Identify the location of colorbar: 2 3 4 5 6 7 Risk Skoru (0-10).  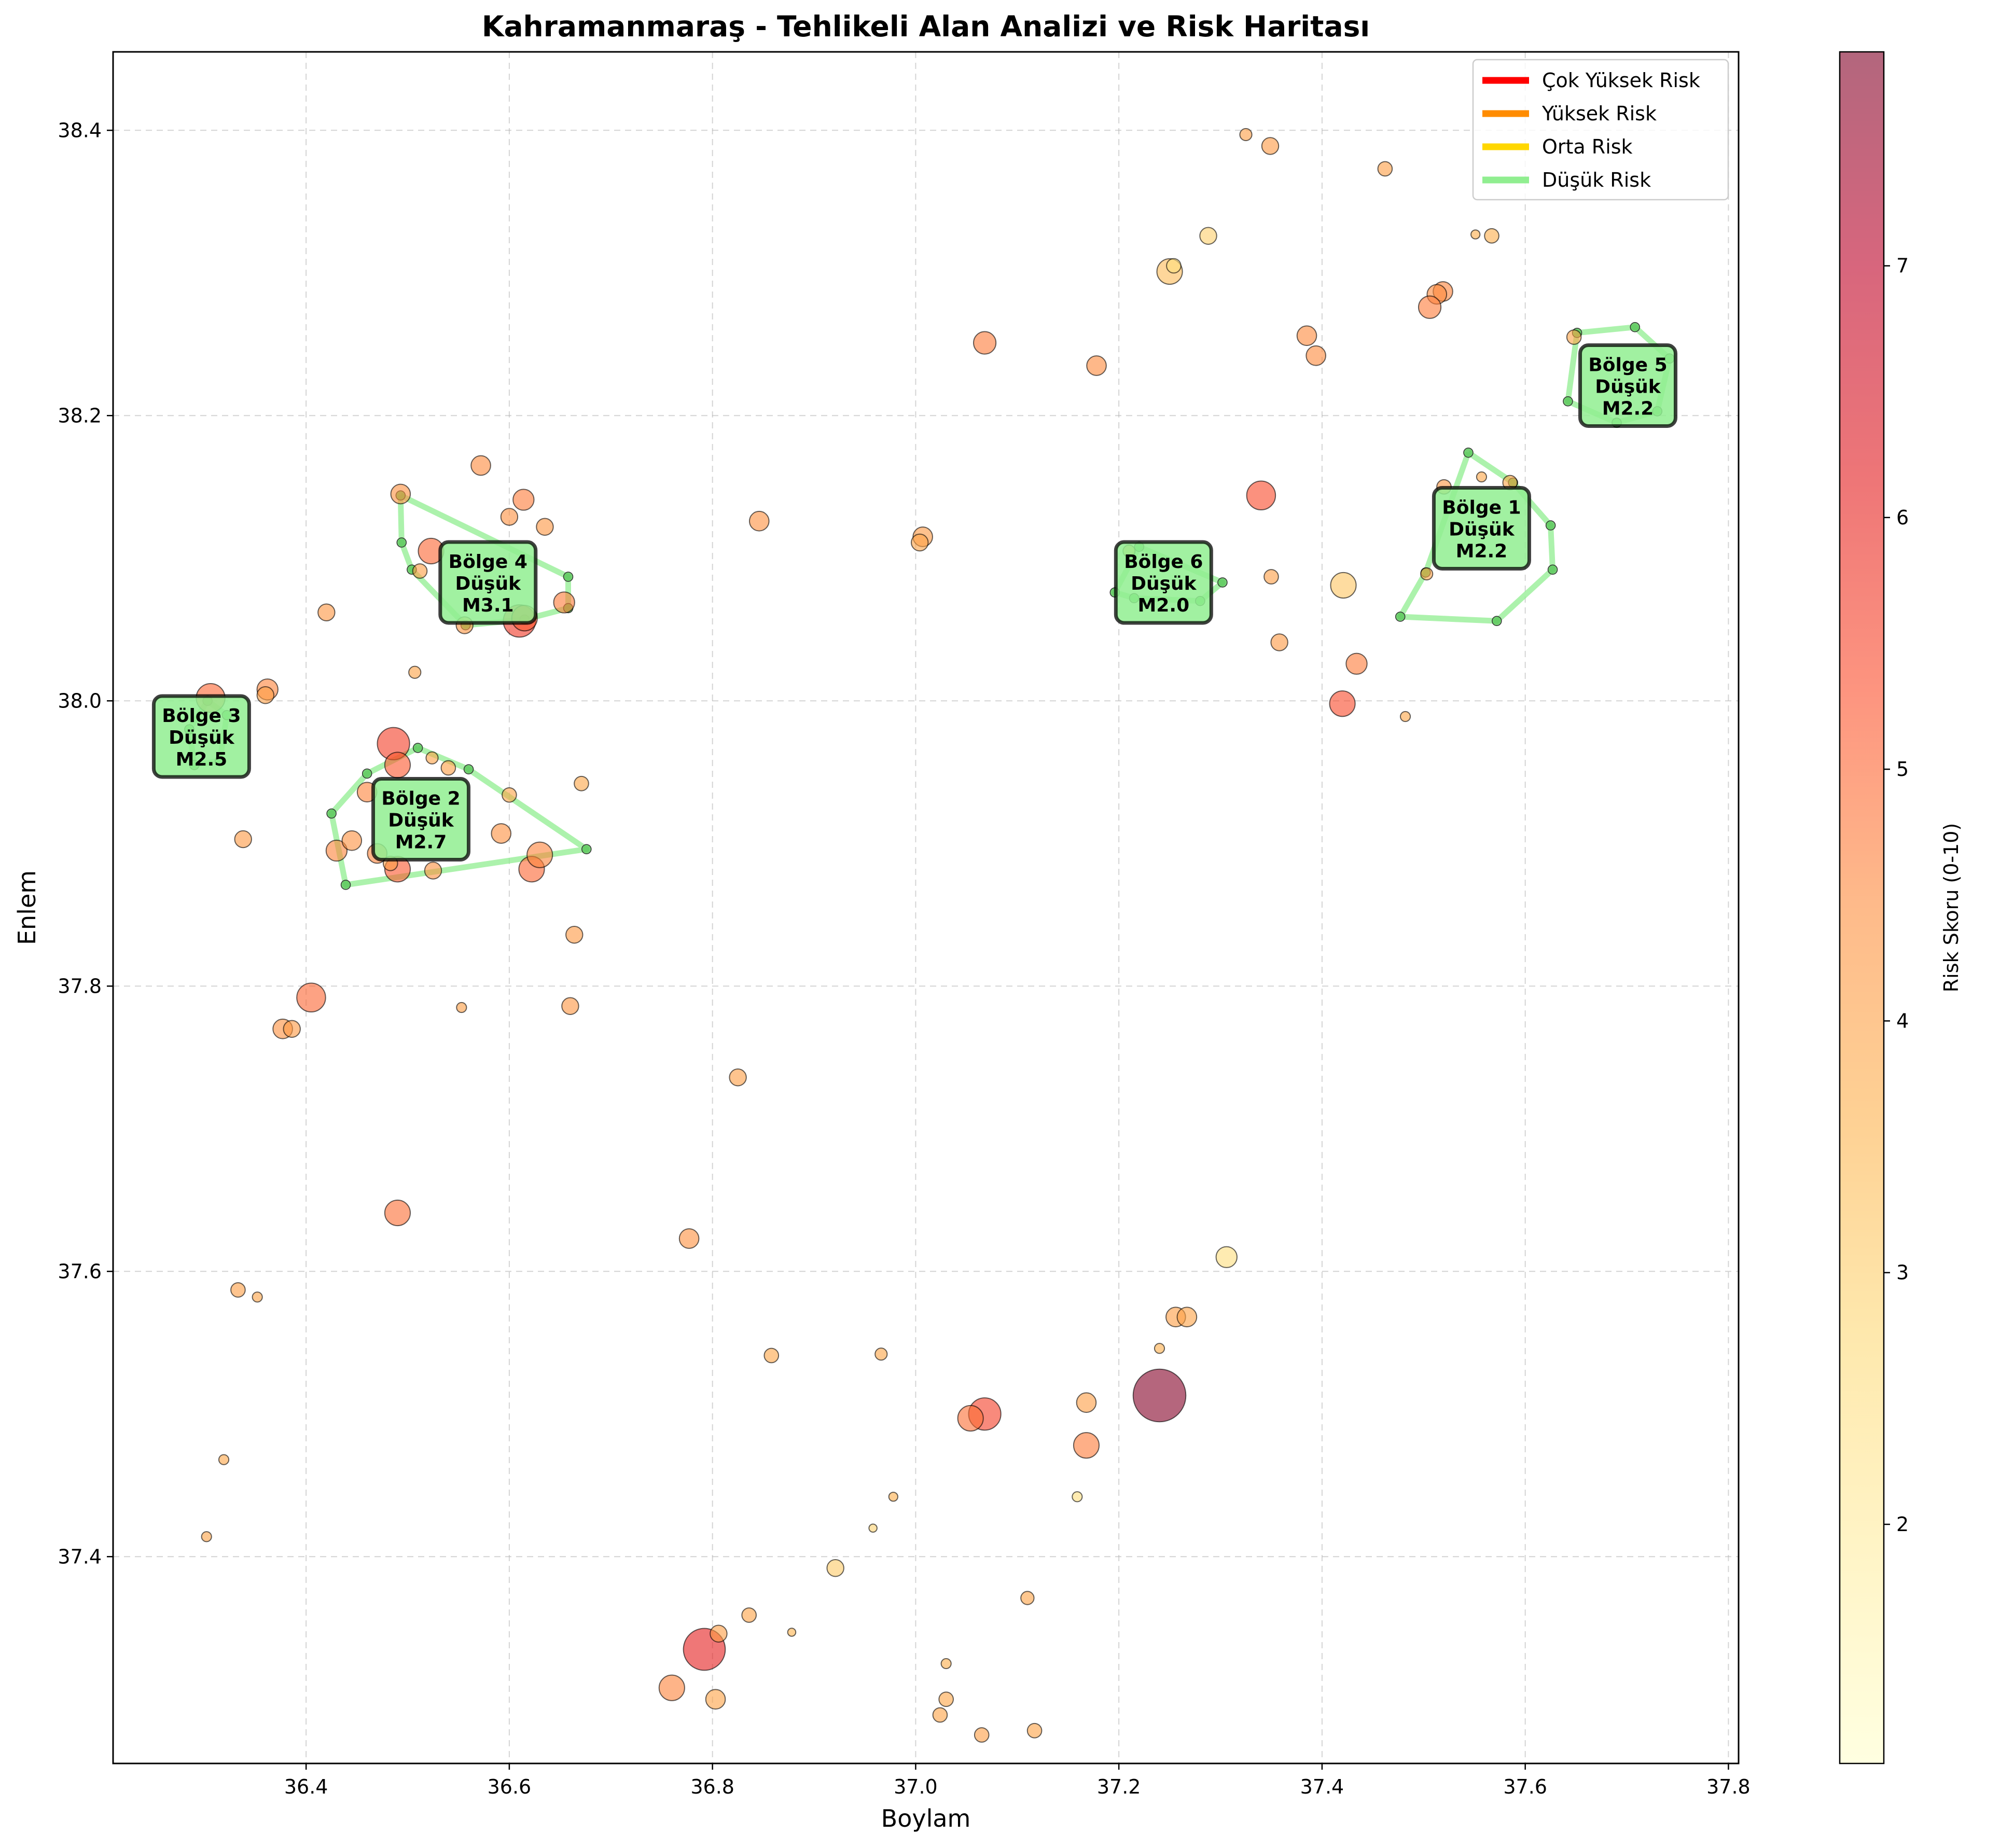
(1901, 907).